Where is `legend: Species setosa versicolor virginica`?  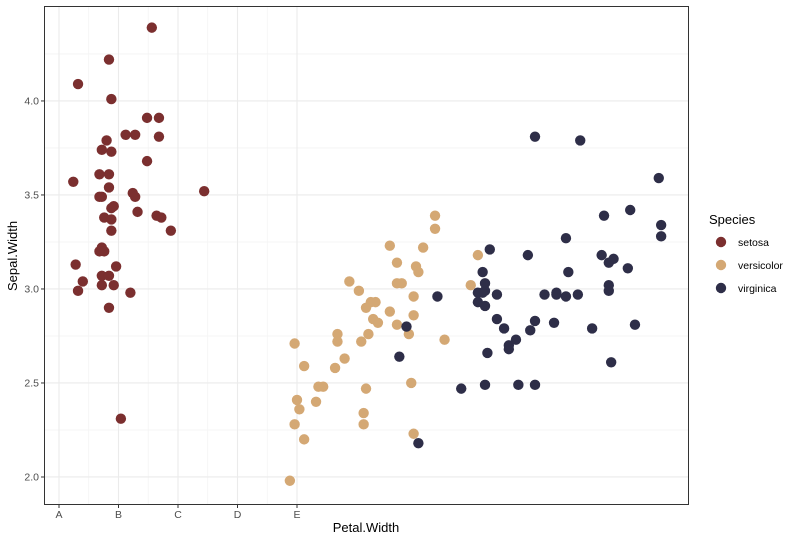 legend: Species setosa versicolor virginica is located at coordinates (746, 253).